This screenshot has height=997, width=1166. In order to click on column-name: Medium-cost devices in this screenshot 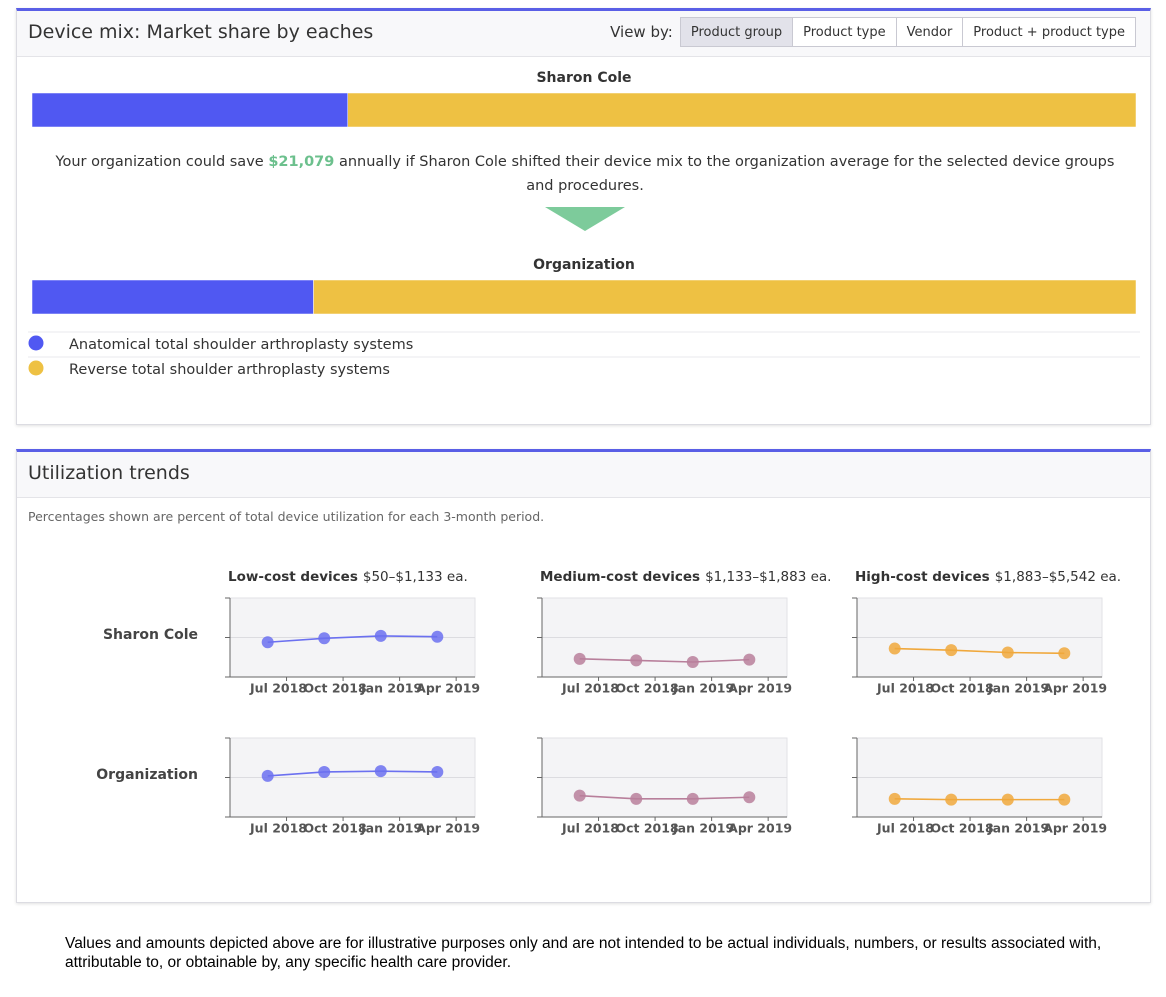, I will do `click(620, 577)`.